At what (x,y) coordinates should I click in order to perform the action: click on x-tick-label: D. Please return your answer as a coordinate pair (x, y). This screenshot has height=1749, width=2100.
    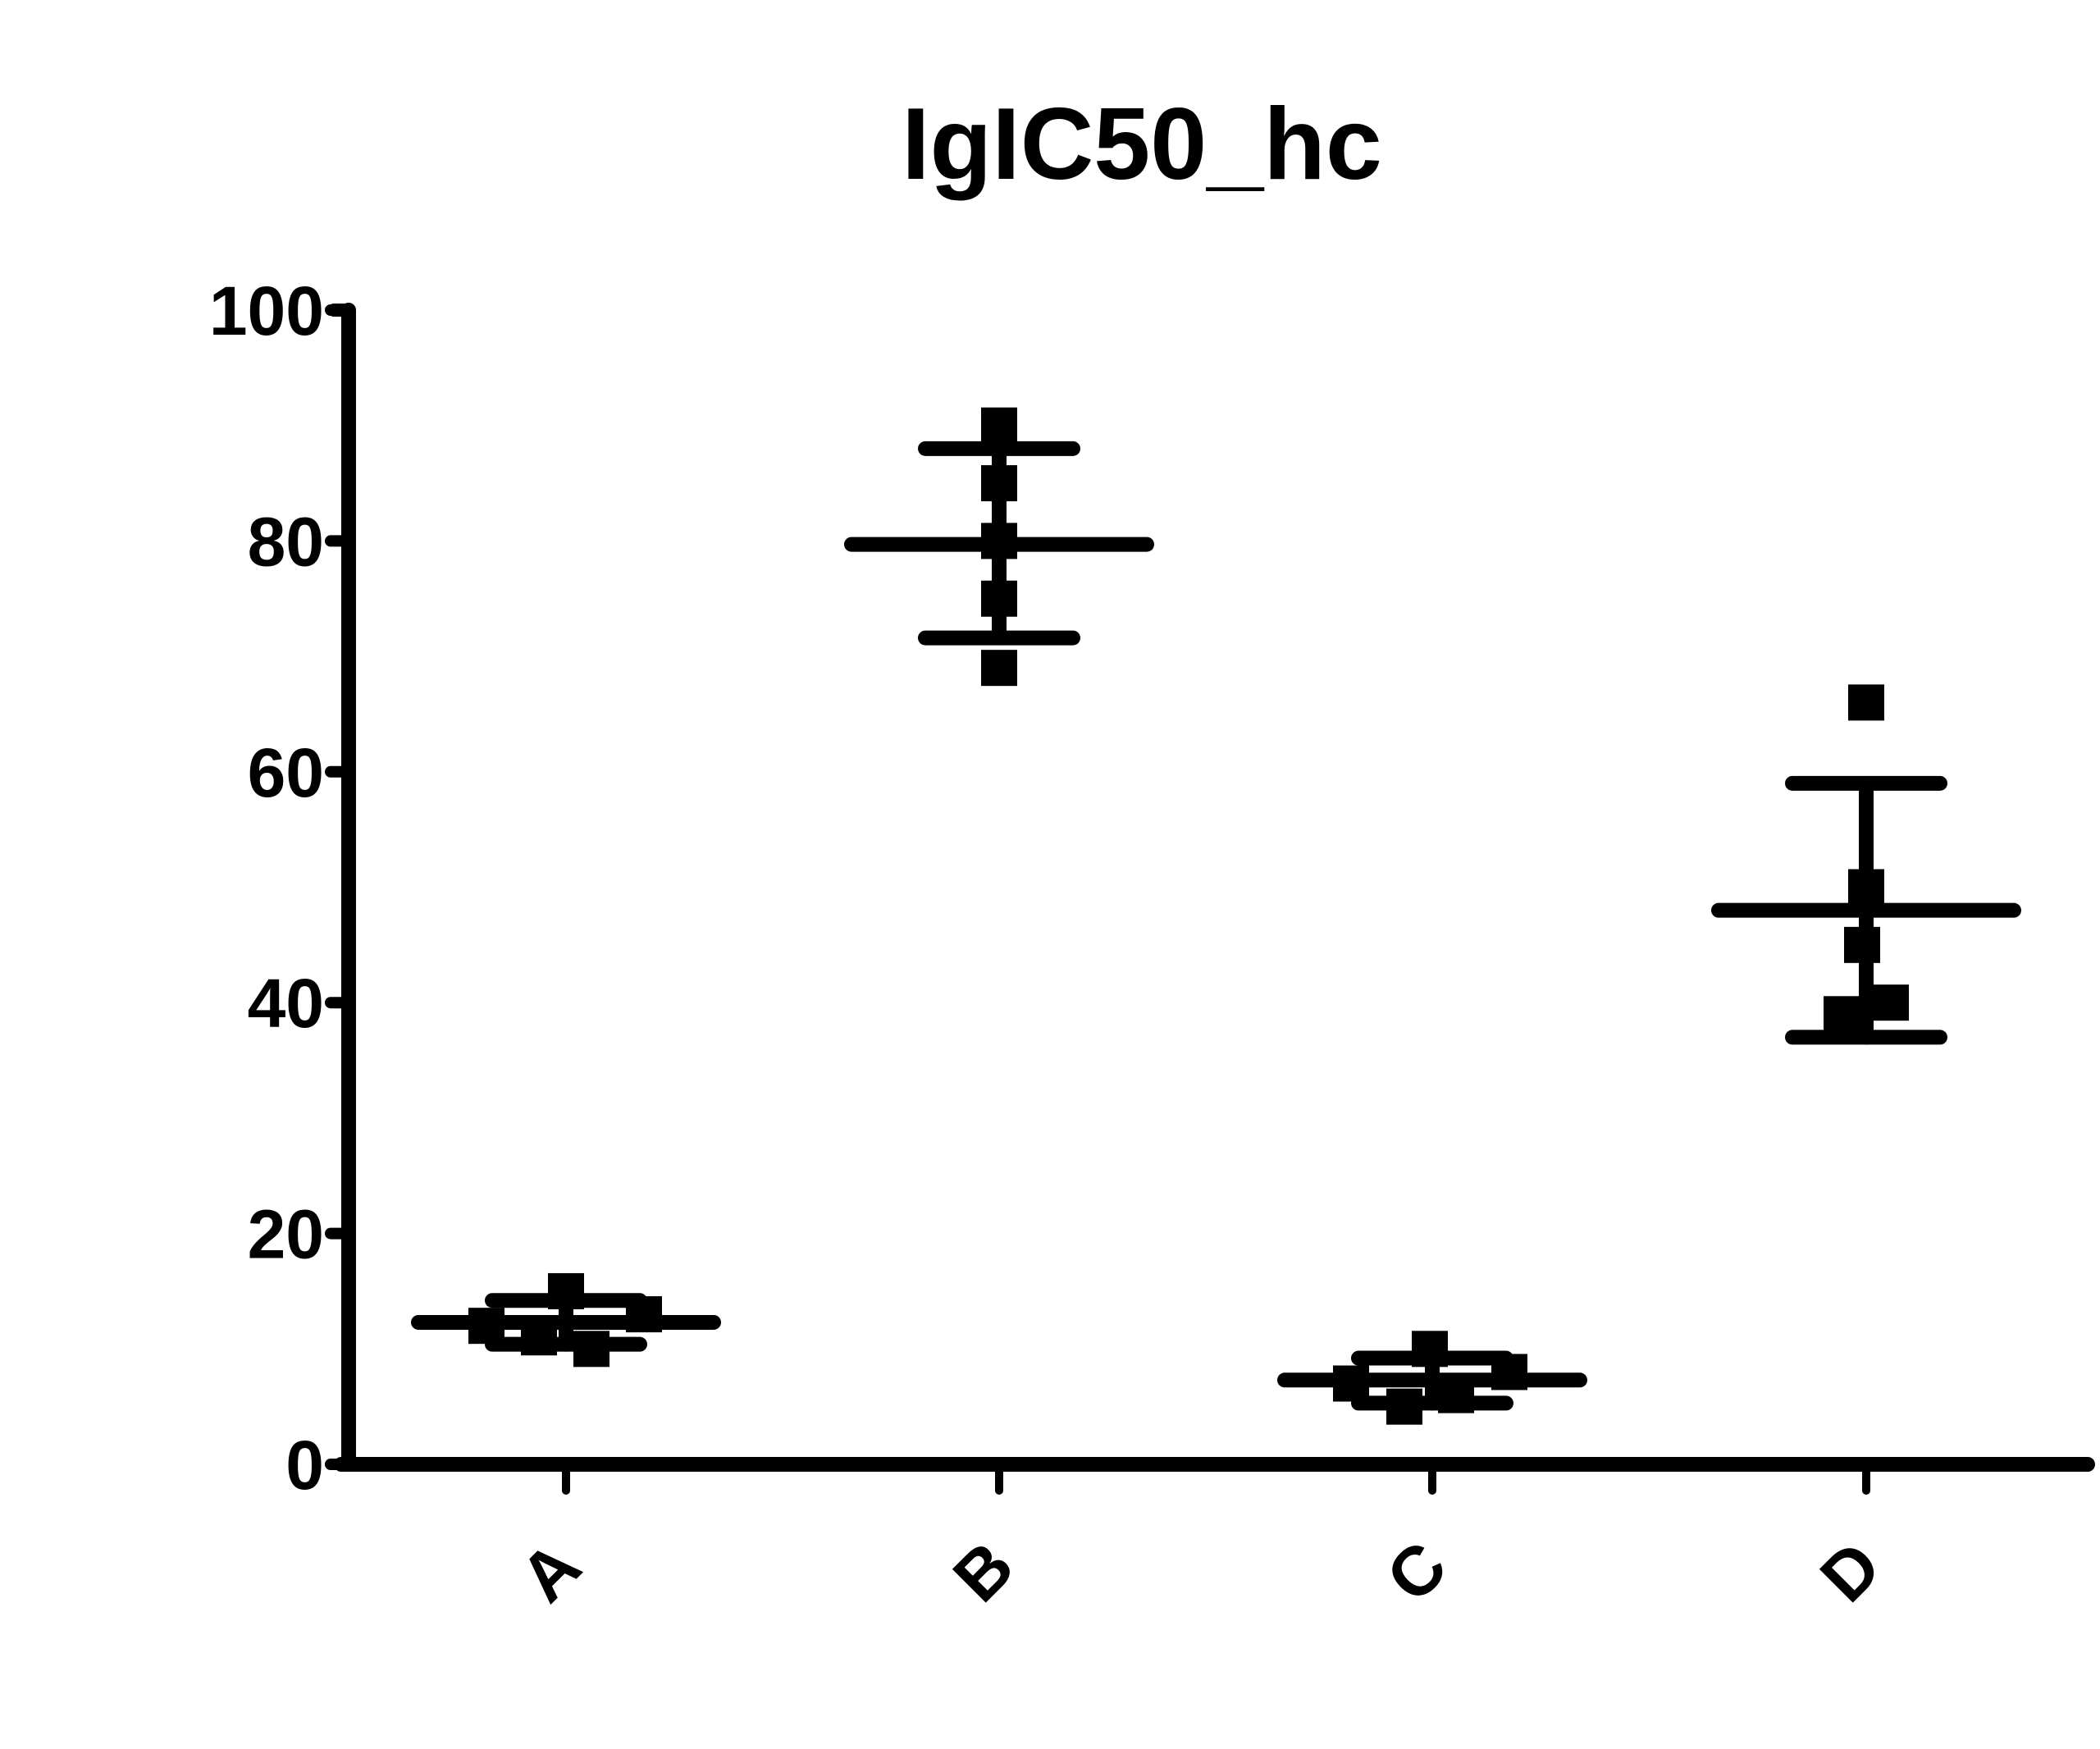
    Looking at the image, I should click on (1851, 1571).